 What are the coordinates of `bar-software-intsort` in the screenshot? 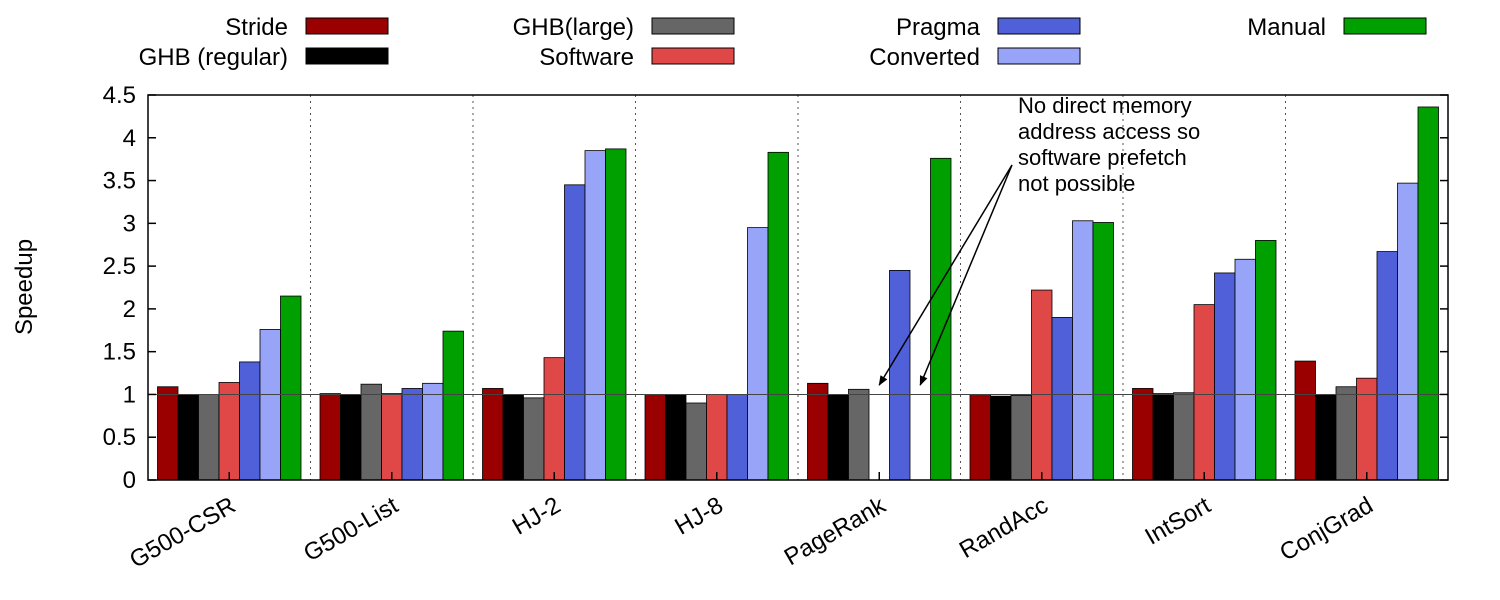 It's located at (1204, 392).